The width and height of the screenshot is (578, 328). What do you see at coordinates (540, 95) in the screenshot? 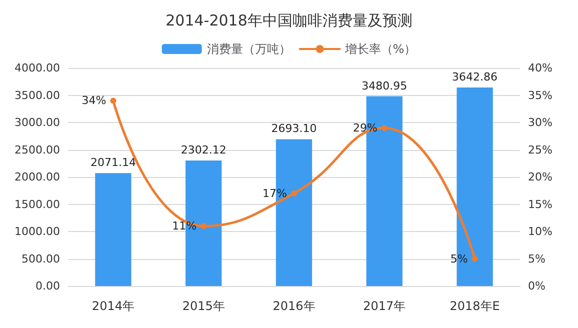
I see `y2-tick-label: 35%` at bounding box center [540, 95].